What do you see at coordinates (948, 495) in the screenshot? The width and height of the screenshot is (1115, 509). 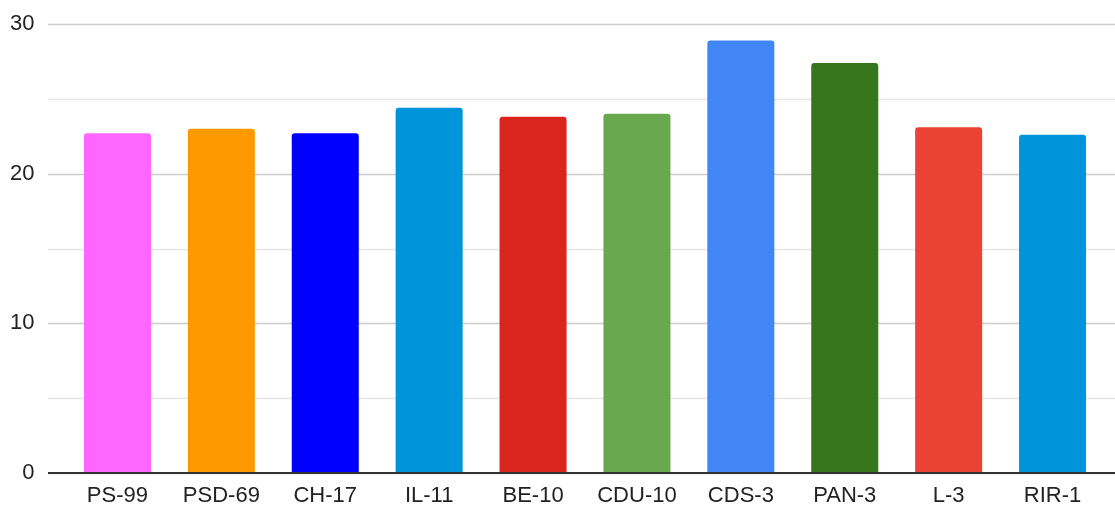 I see `x-tick-label: L-3` at bounding box center [948, 495].